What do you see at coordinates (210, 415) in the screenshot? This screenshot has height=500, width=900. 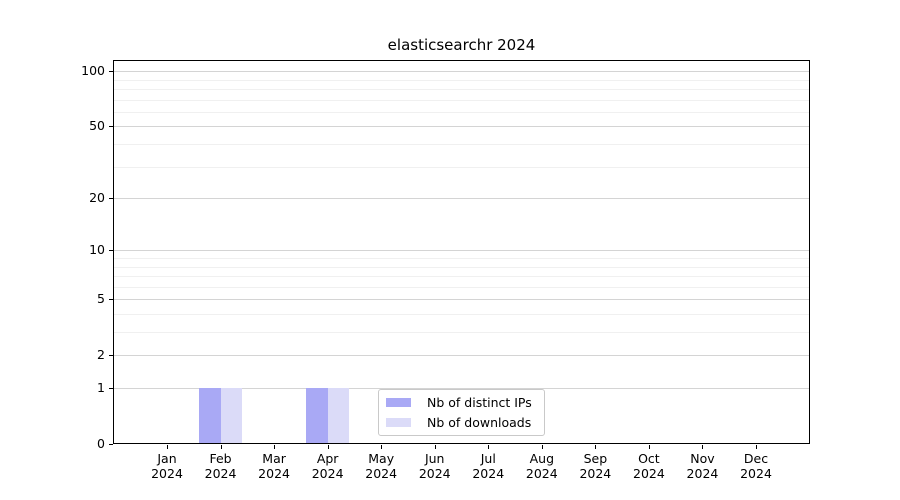 I see `bar-nb-of-distinct-ips-feb-2024` at bounding box center [210, 415].